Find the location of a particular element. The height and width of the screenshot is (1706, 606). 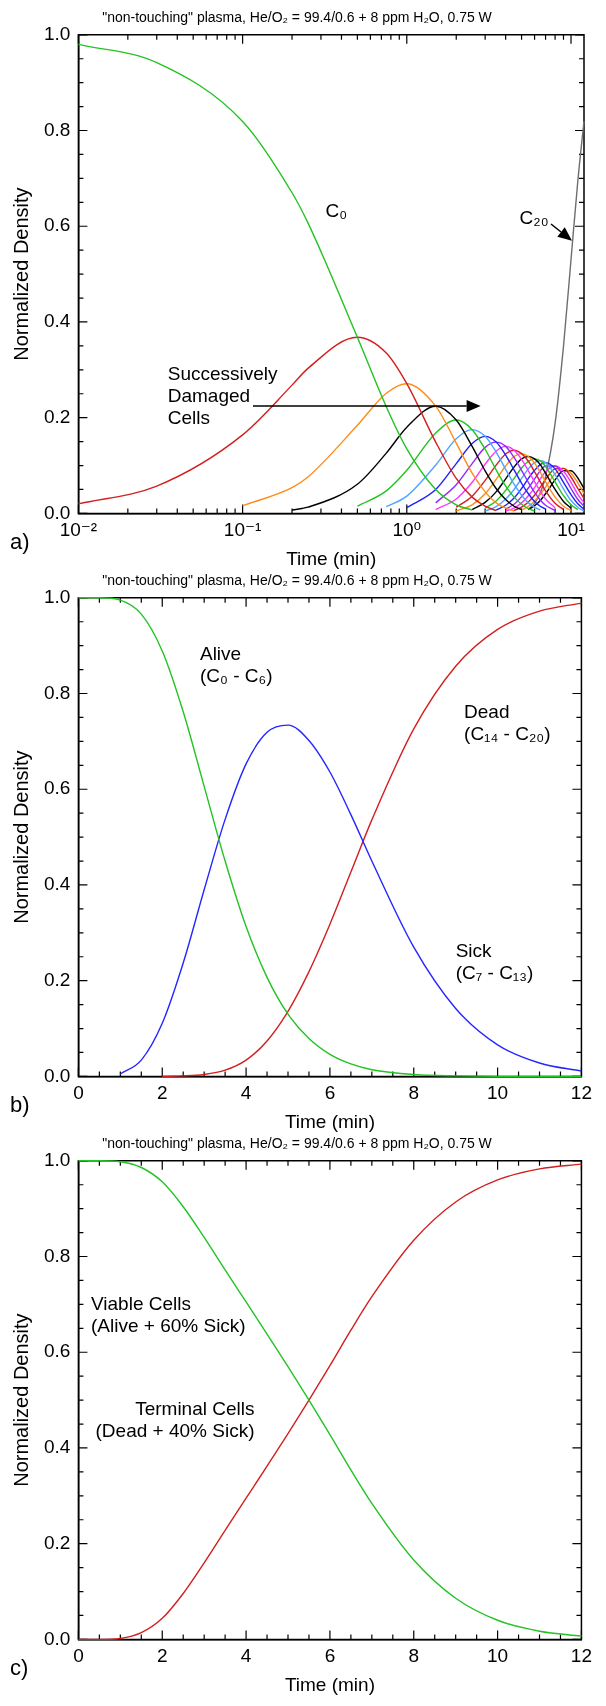

text: c) is located at coordinates (19, 1668).